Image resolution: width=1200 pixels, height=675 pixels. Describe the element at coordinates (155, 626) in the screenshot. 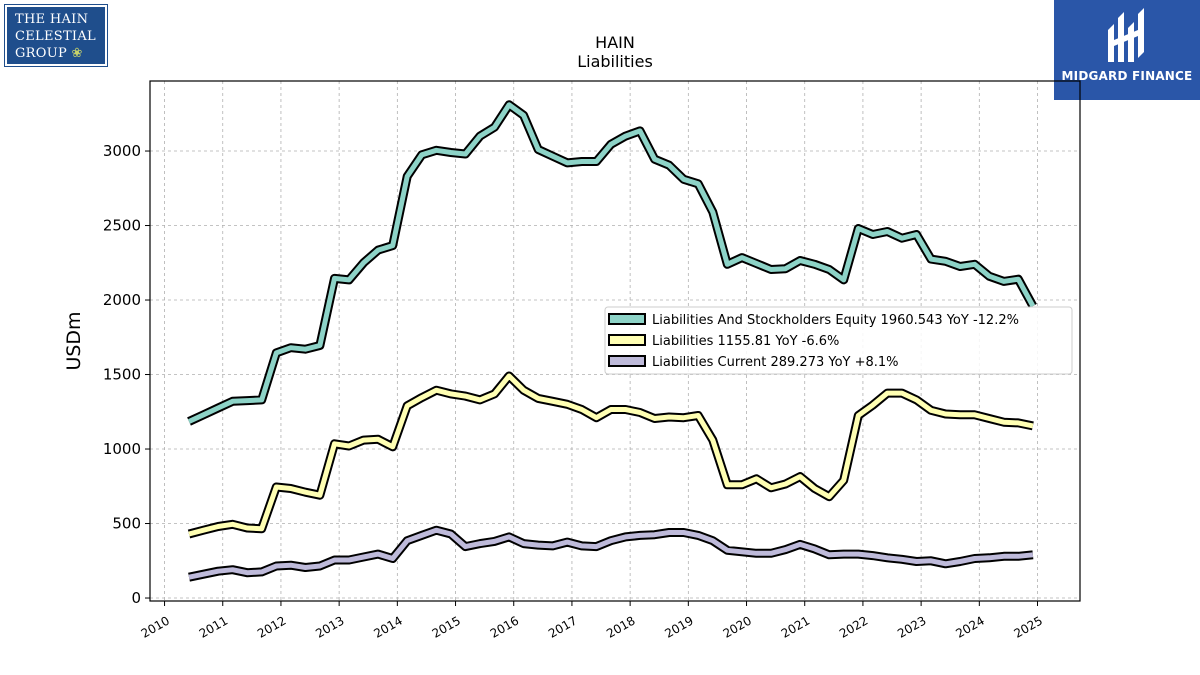

I see `x-tick-label: 2010` at that location.